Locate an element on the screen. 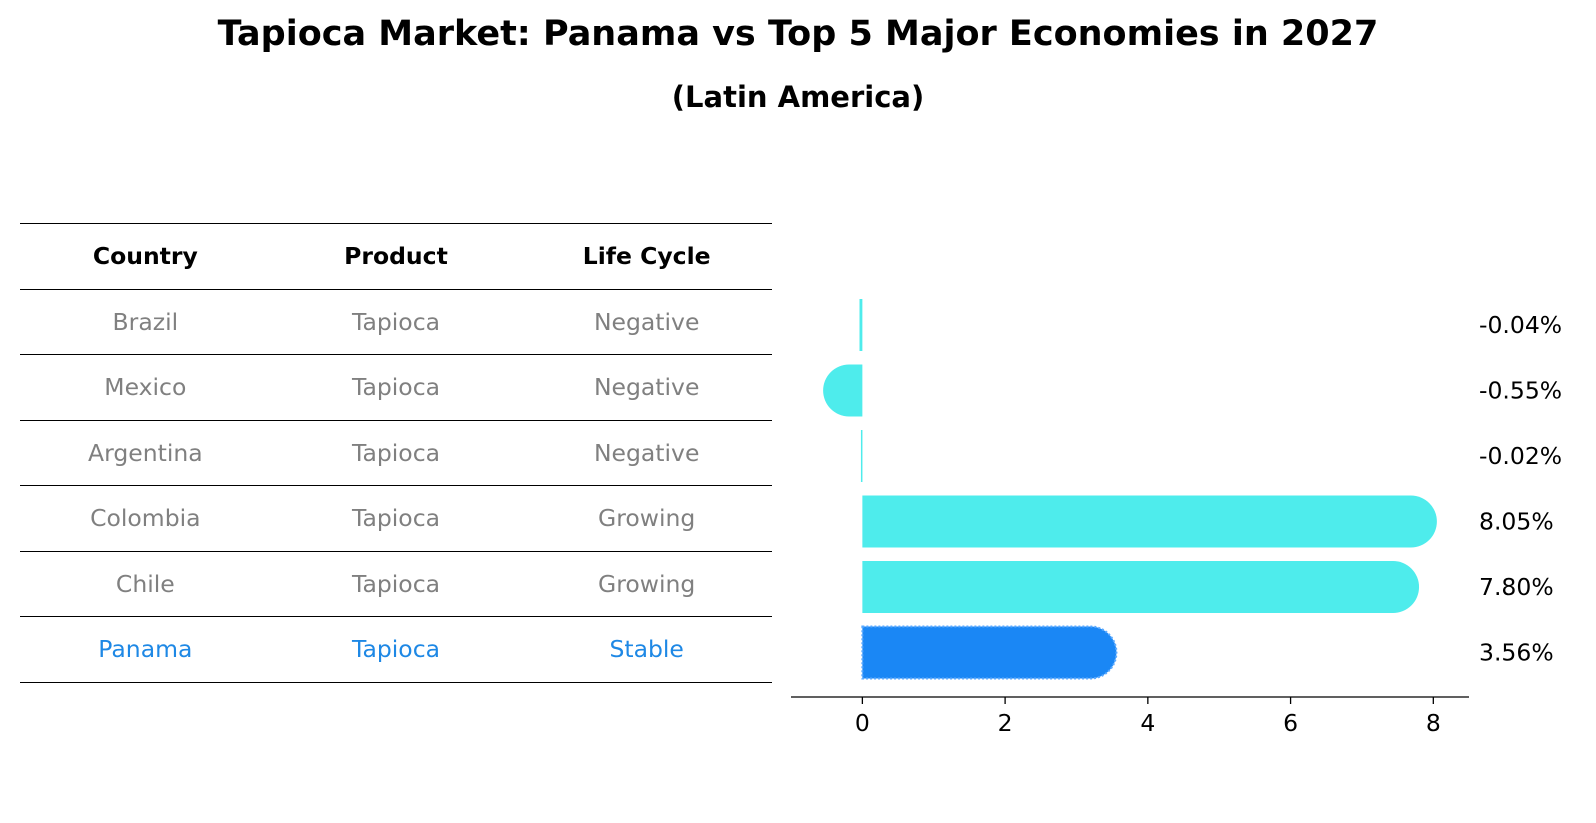 This screenshot has width=1596, height=823. table-row: Colombia Tapioca Growing is located at coordinates (396, 519).